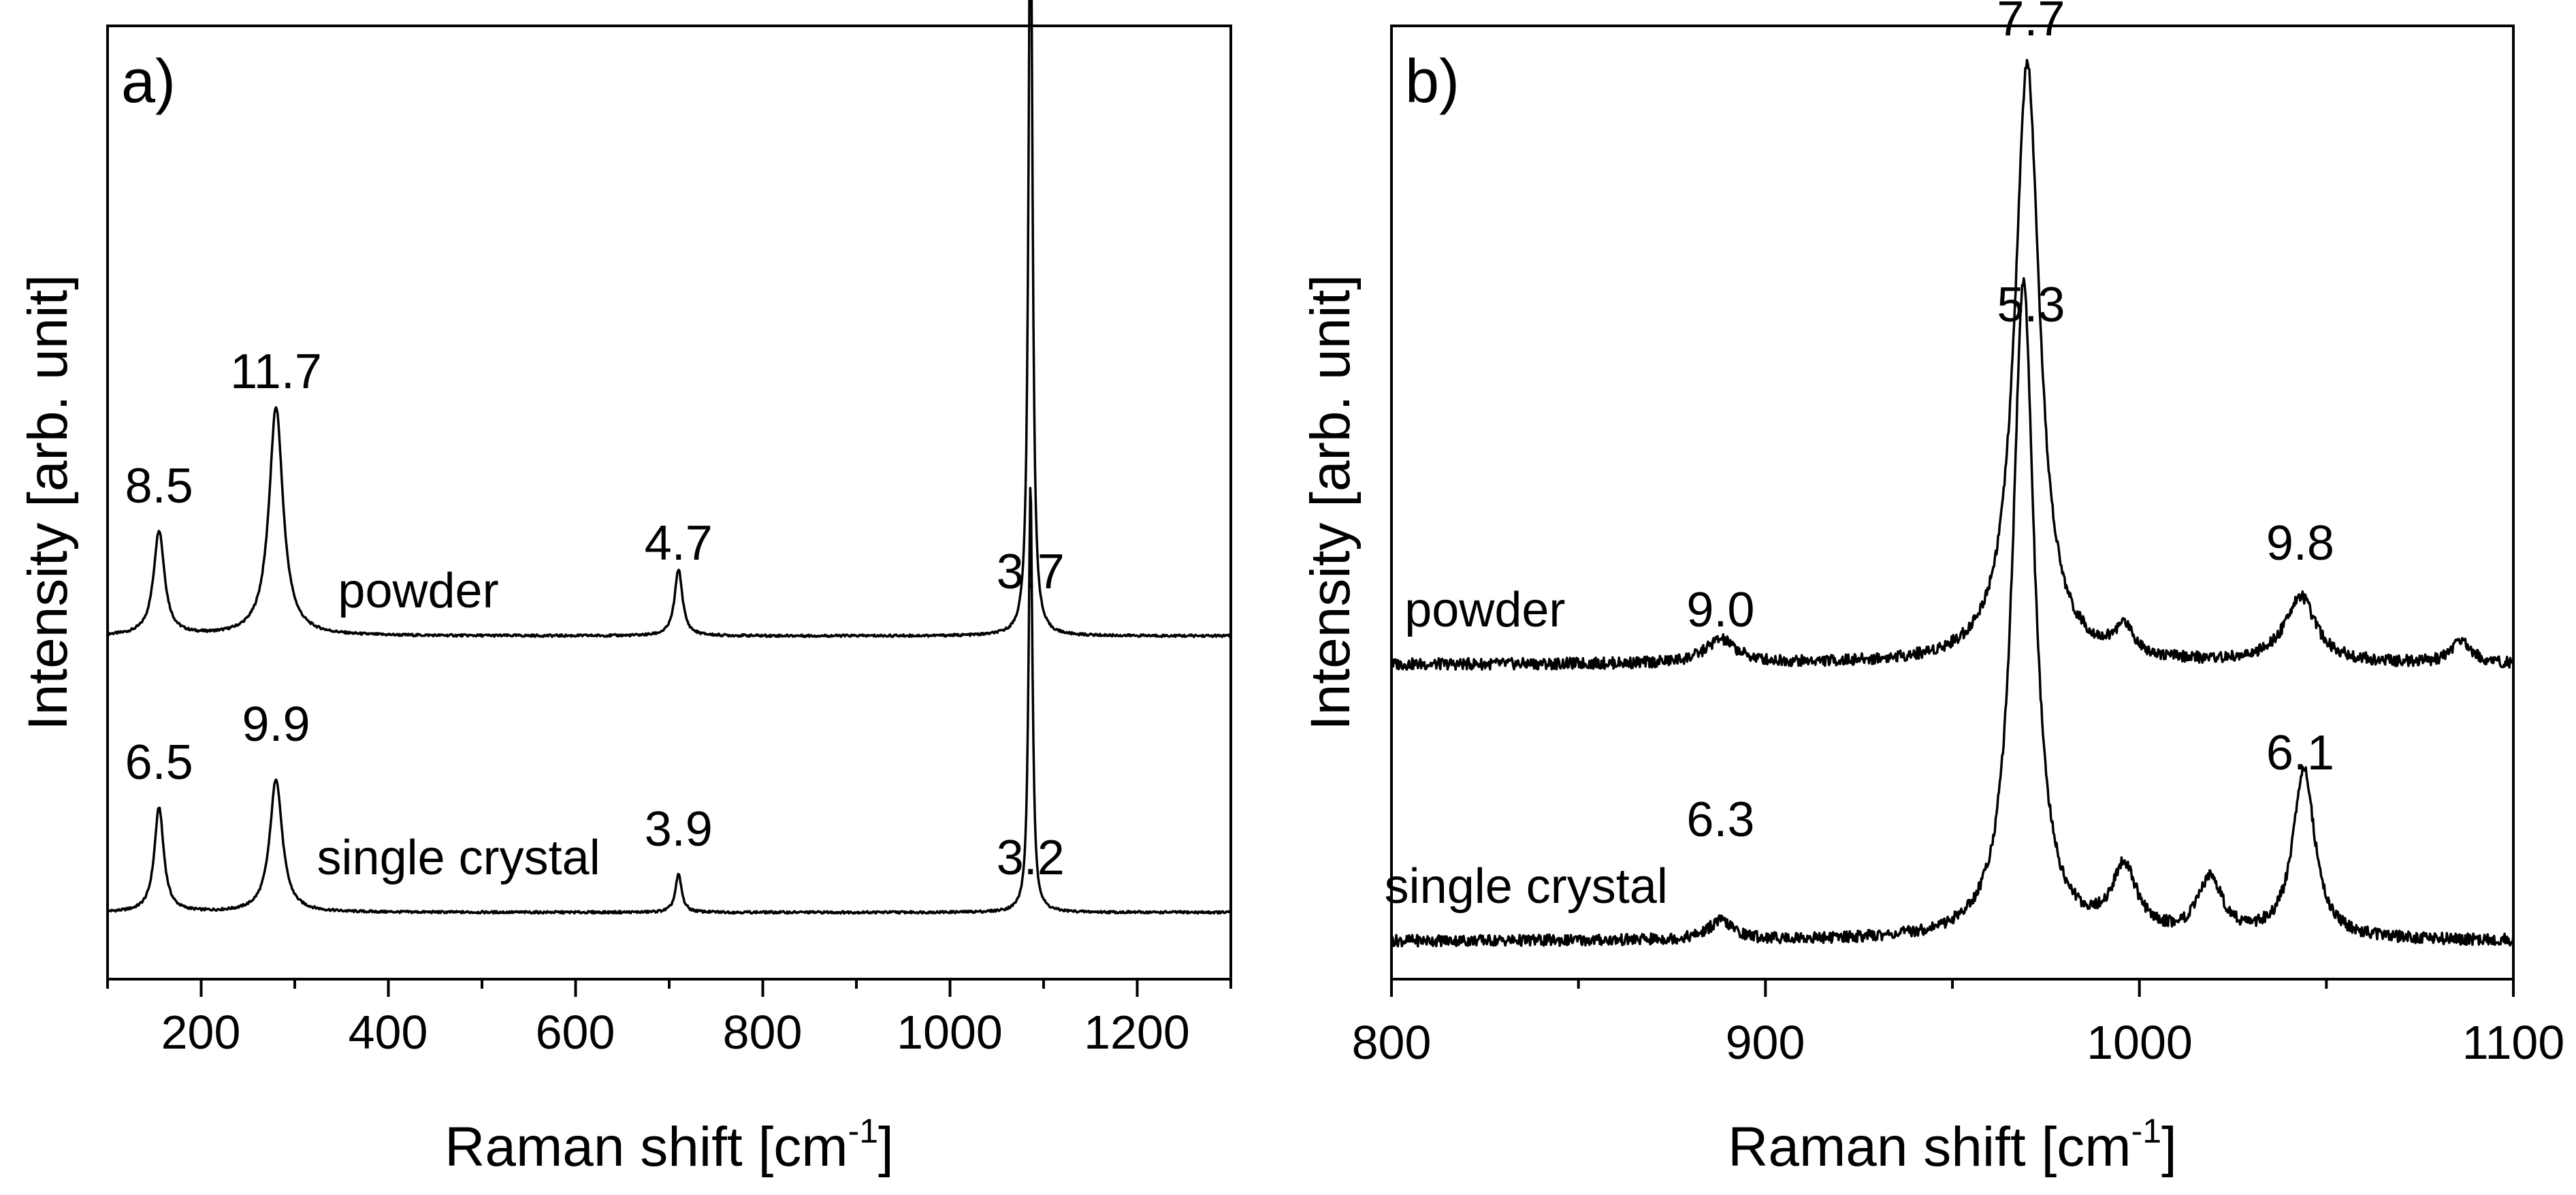  I want to click on annotation-label: 6.1, so click(2300, 753).